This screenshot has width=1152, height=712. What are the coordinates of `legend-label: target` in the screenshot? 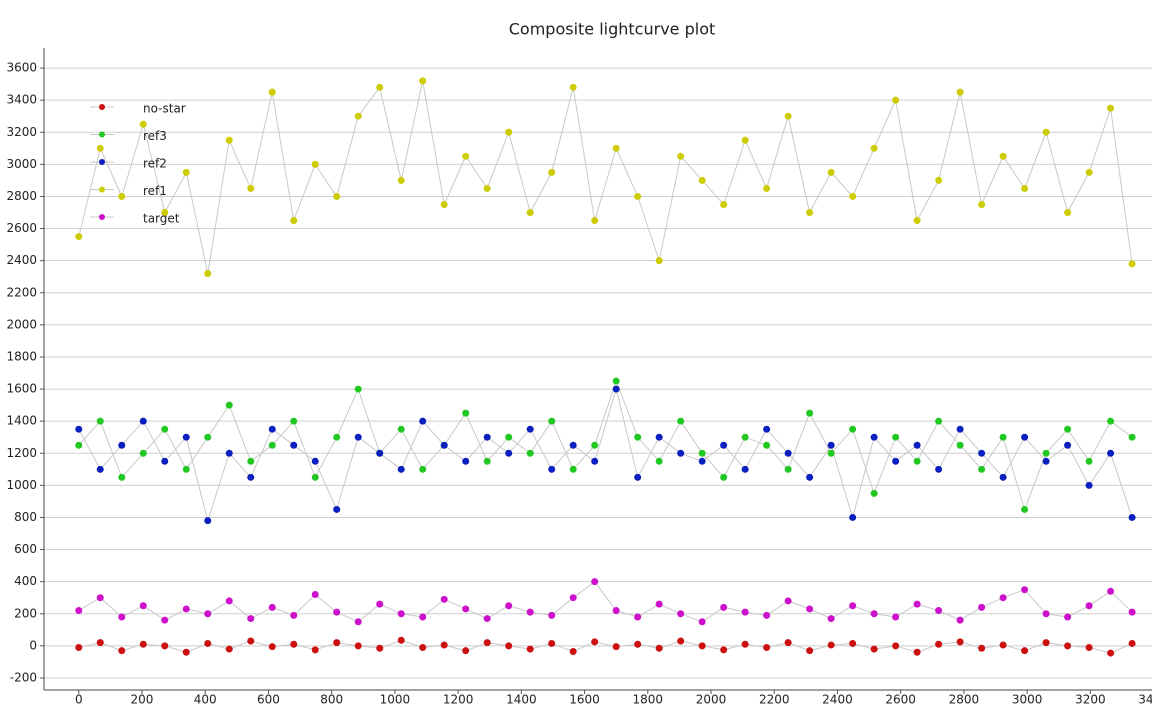 It's located at (161, 219).